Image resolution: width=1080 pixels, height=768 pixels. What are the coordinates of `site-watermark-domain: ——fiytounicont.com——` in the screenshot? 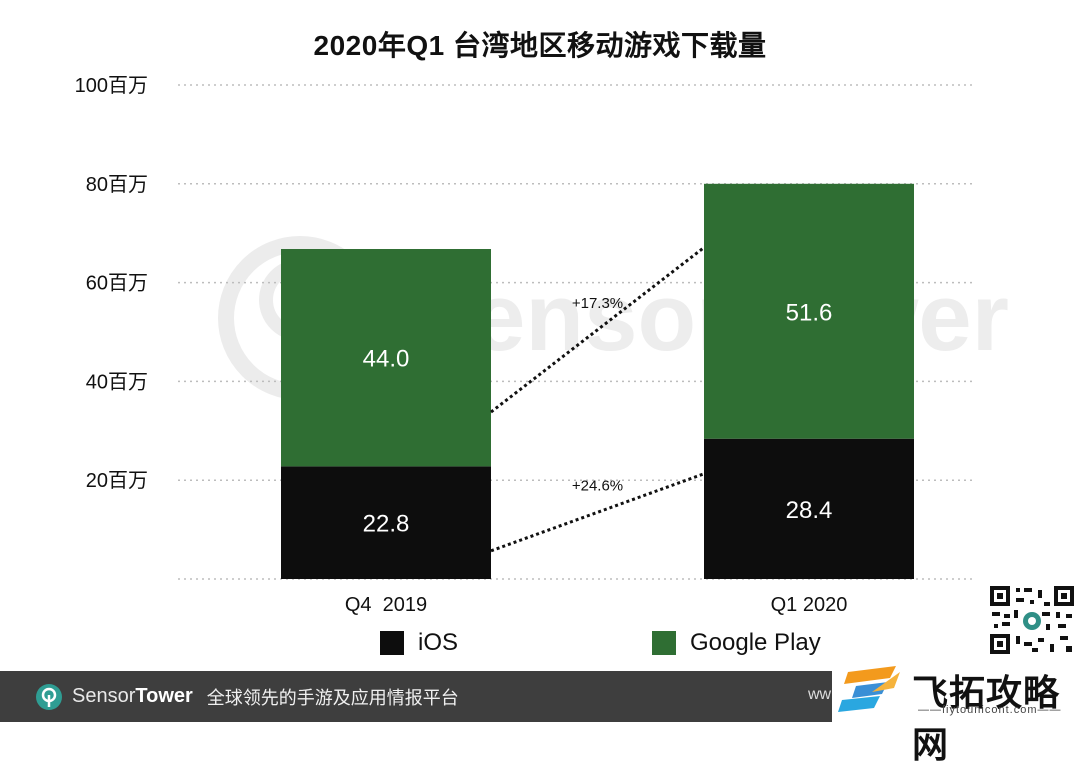 It's located at (990, 710).